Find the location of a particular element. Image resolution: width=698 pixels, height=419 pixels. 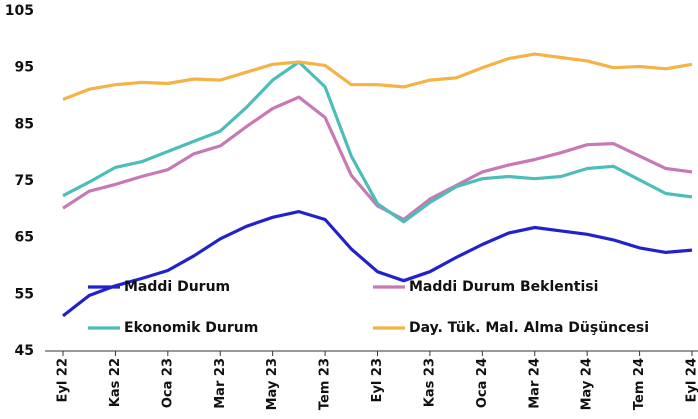

x-tick-label: Kas 23 is located at coordinates (429, 382).